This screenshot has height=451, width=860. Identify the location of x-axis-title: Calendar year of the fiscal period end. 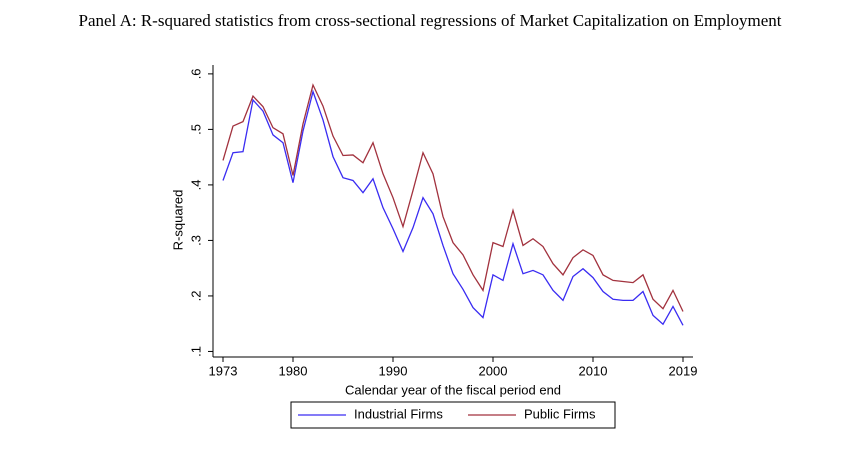
(453, 389).